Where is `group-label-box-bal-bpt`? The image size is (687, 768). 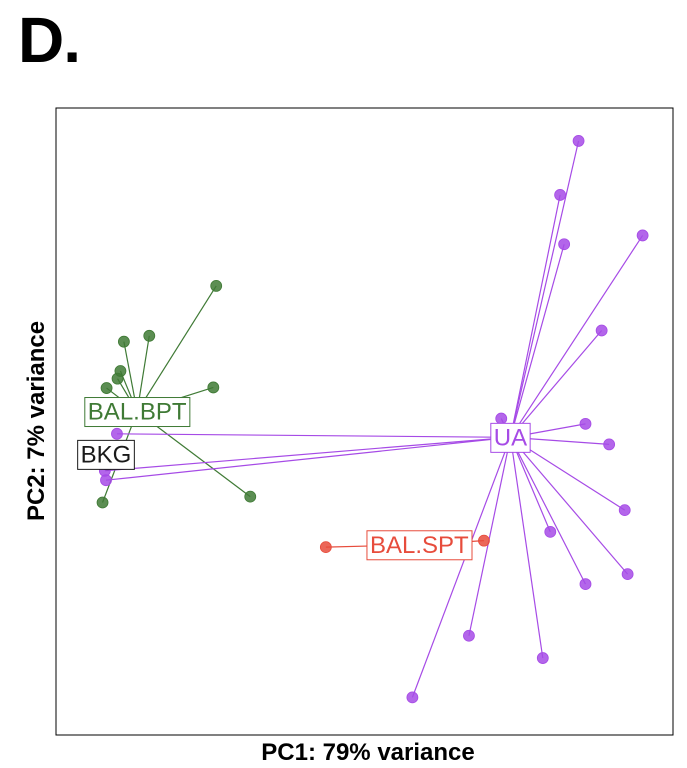 group-label-box-bal-bpt is located at coordinates (137, 412).